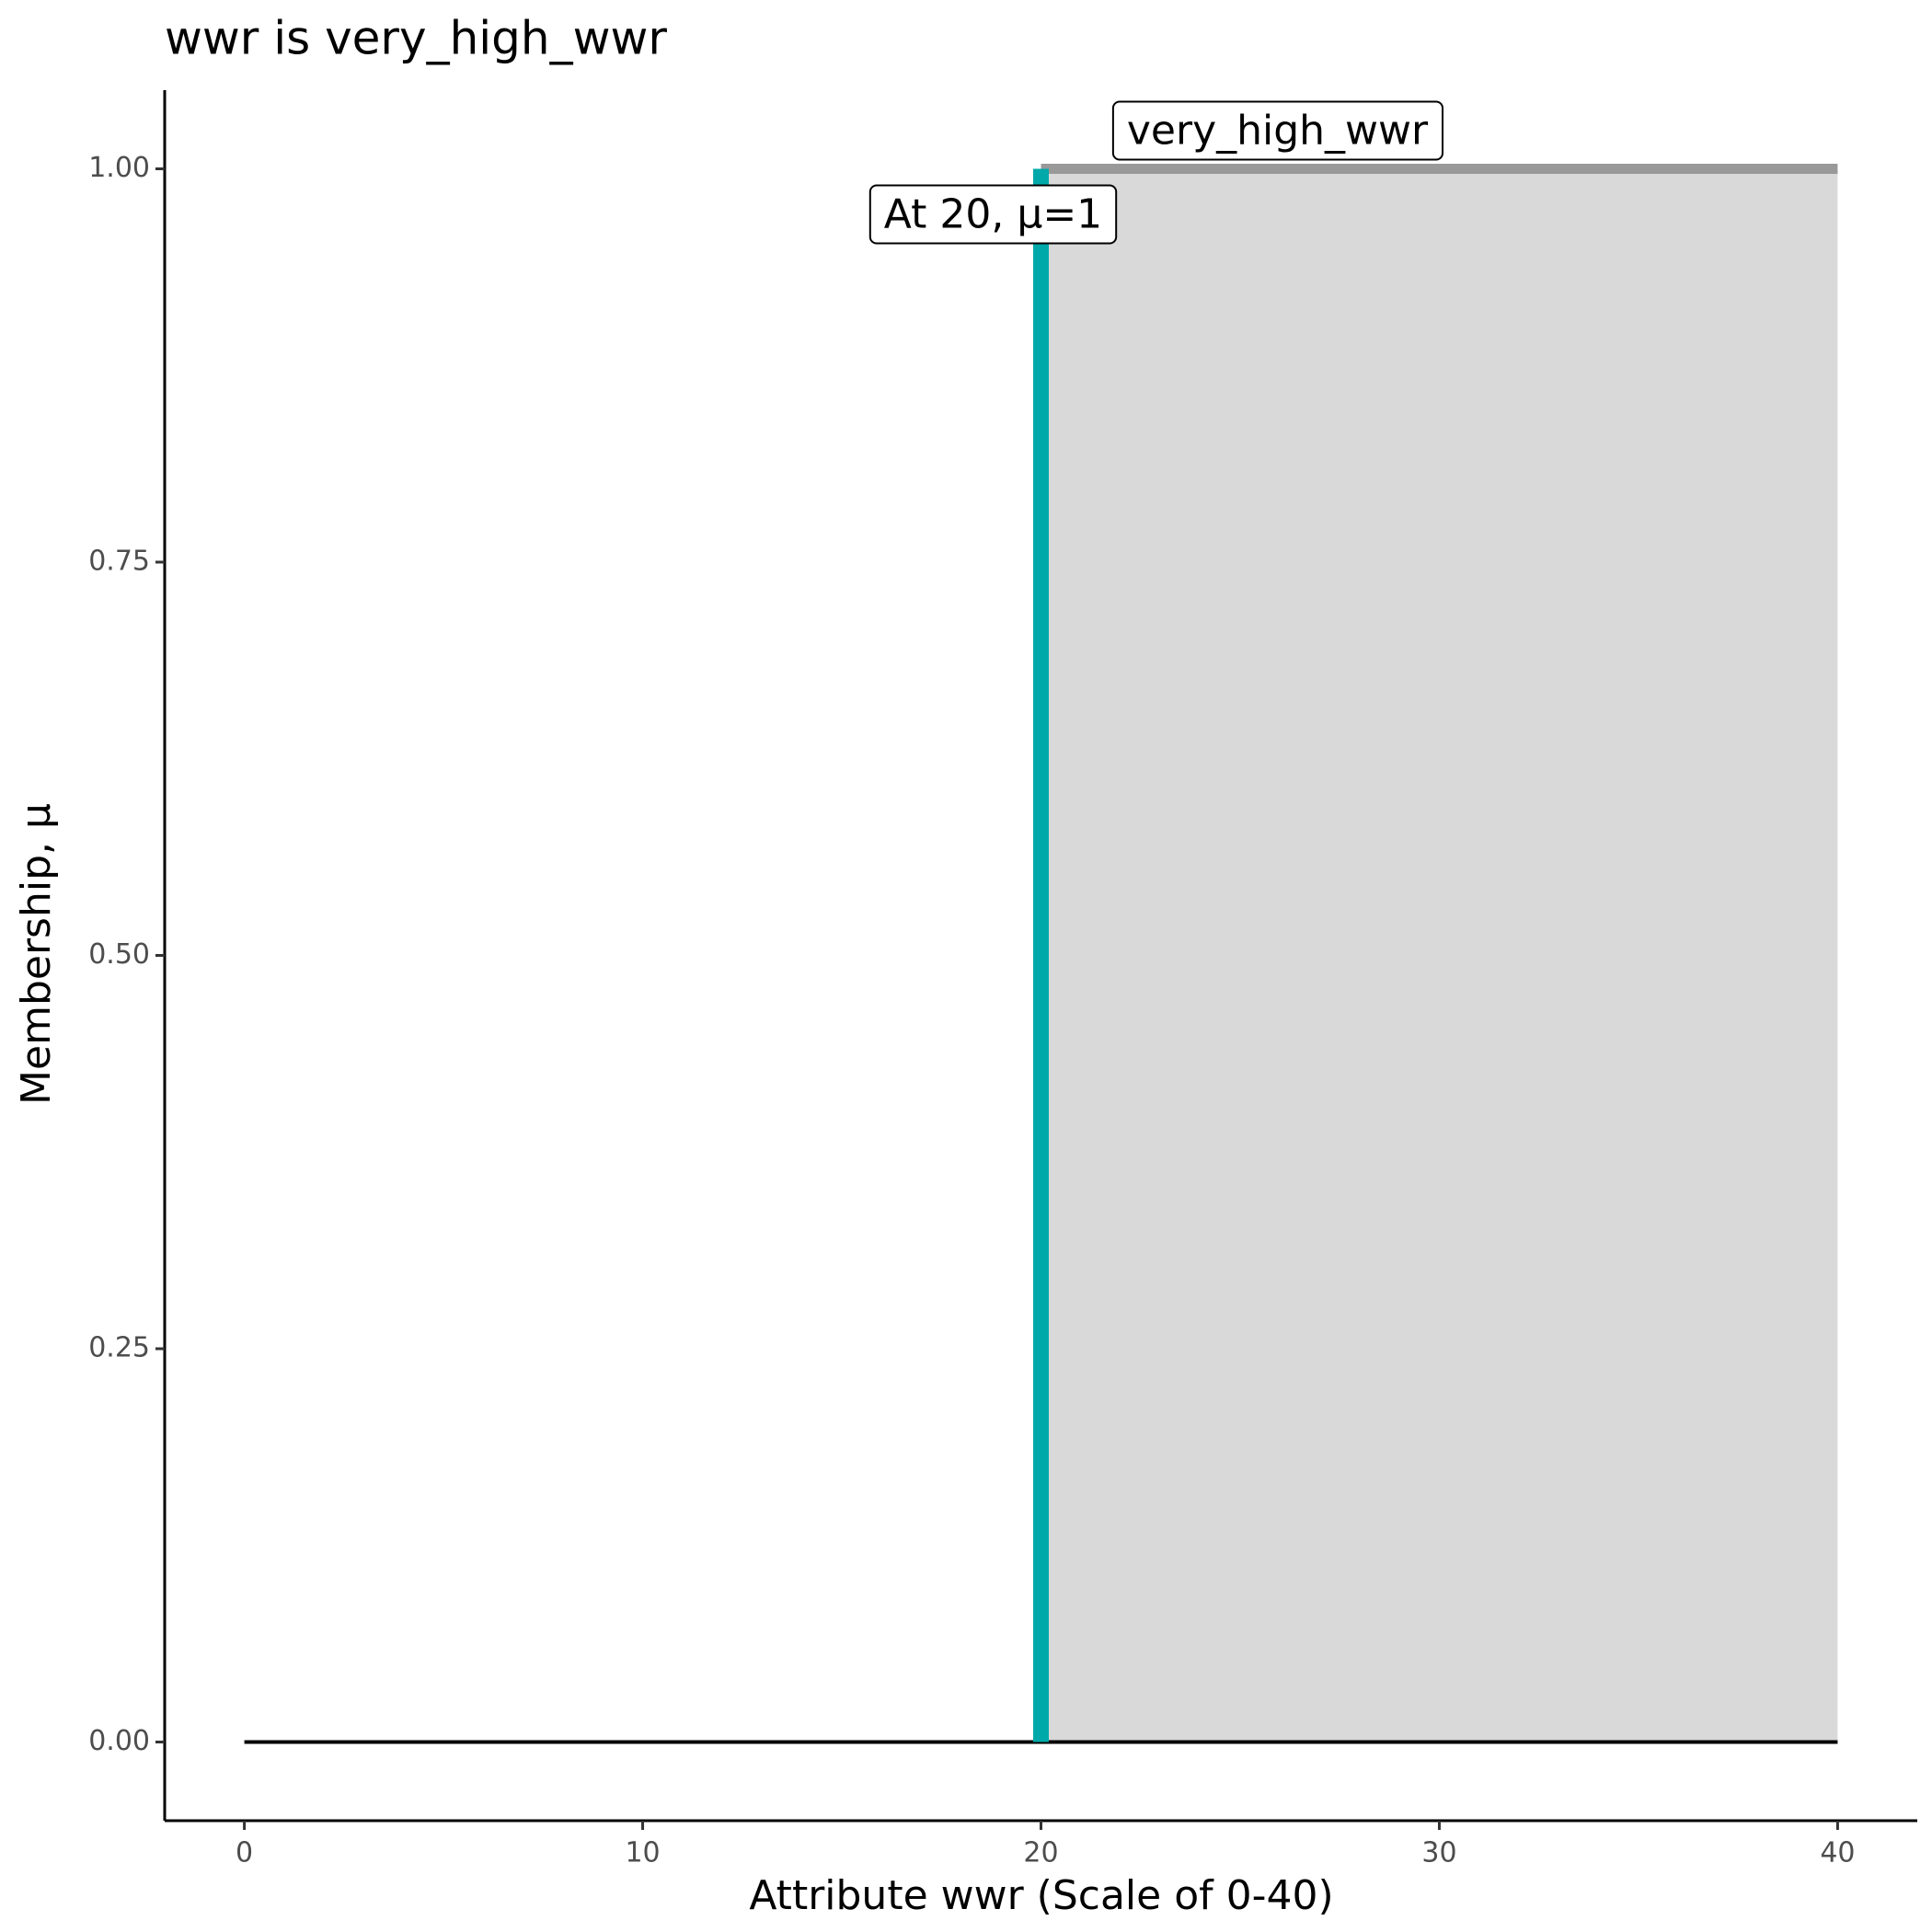  Describe the element at coordinates (119, 562) in the screenshot. I see `y-tick-label: 0.75` at that location.